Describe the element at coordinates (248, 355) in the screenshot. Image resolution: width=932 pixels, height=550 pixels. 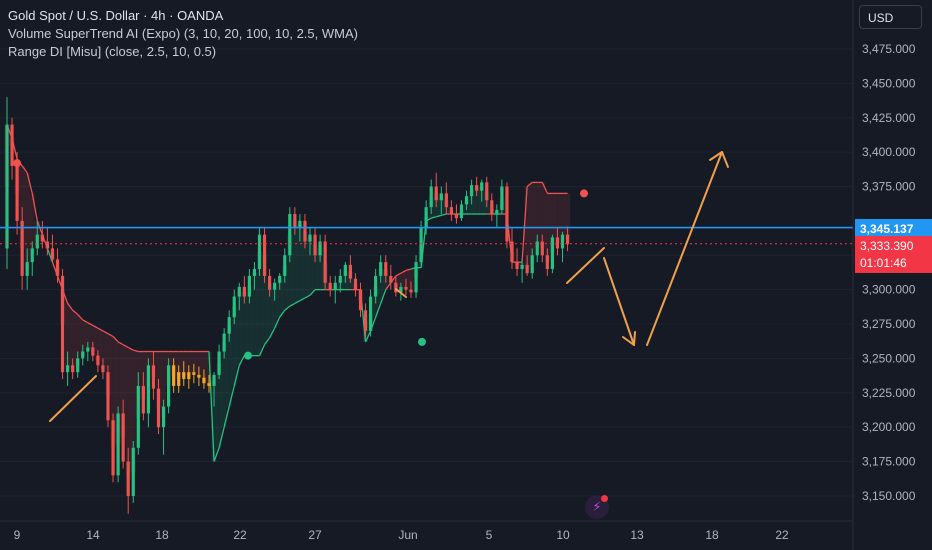
I see `buy-signal-dot` at that location.